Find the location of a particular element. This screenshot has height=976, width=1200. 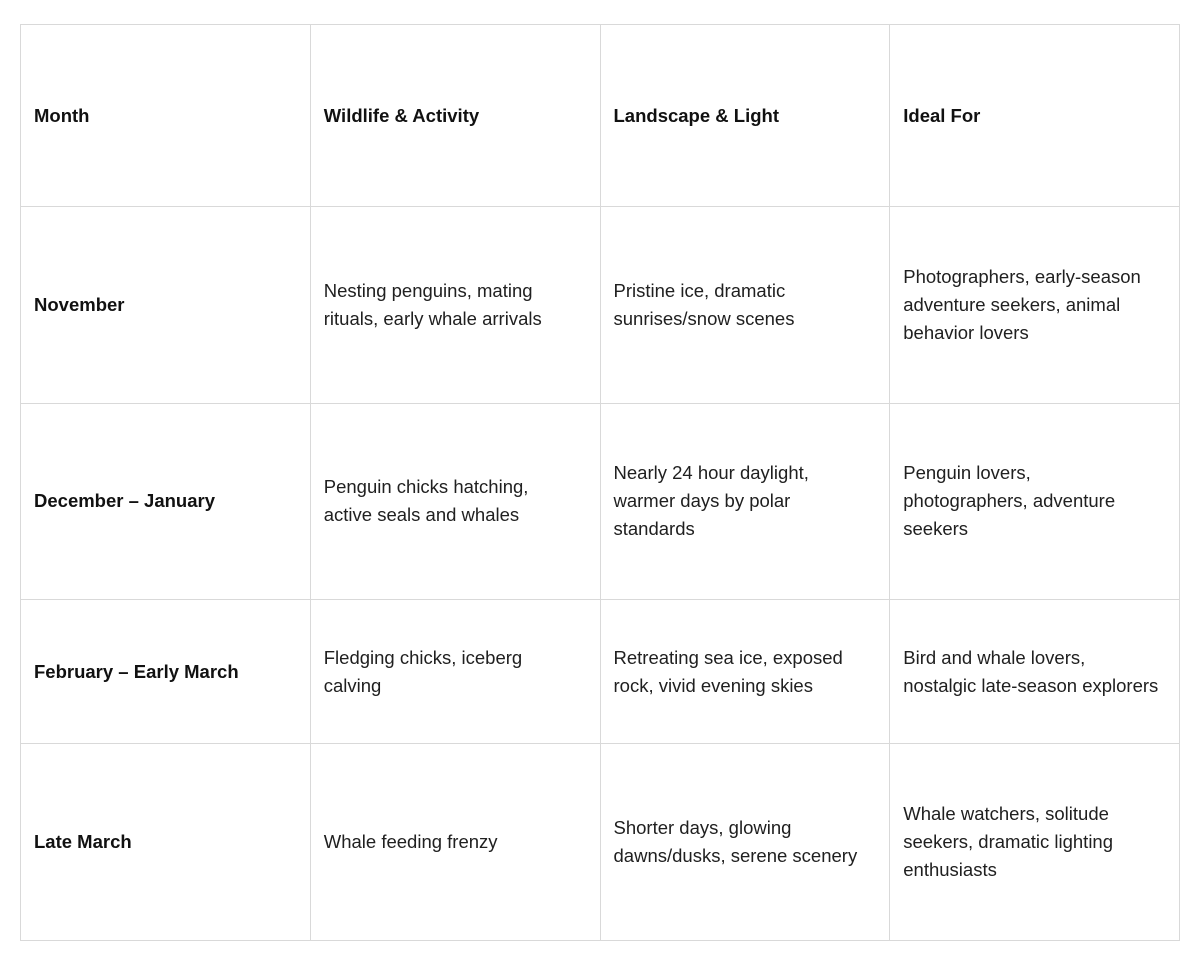

cell-month: November is located at coordinates (165, 305).